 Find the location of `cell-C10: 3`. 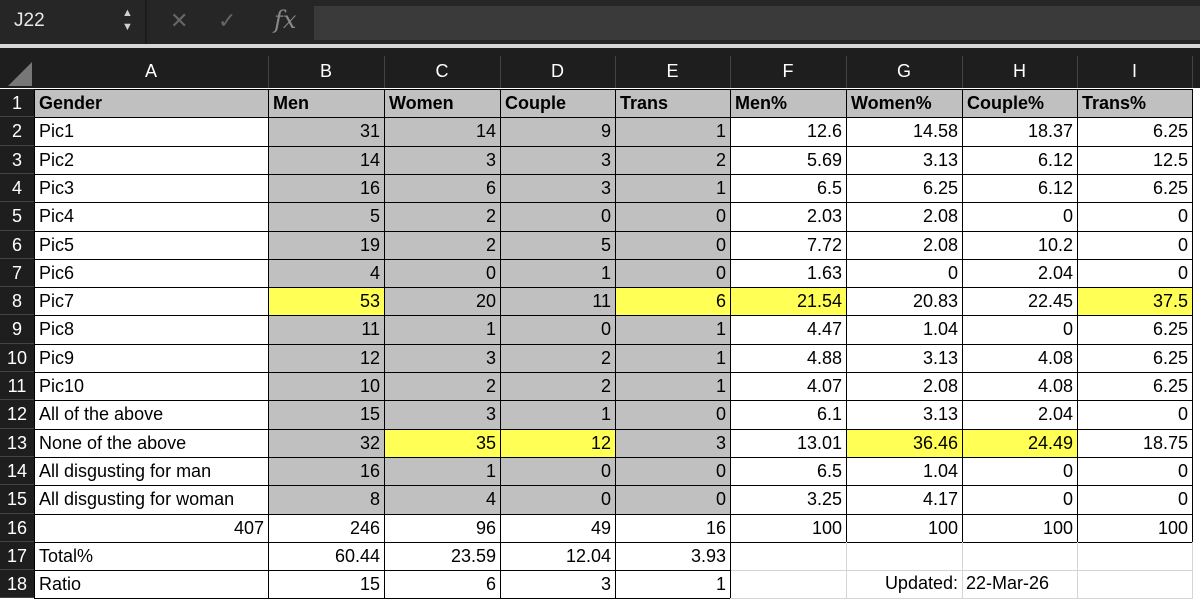

cell-C10: 3 is located at coordinates (442, 358).